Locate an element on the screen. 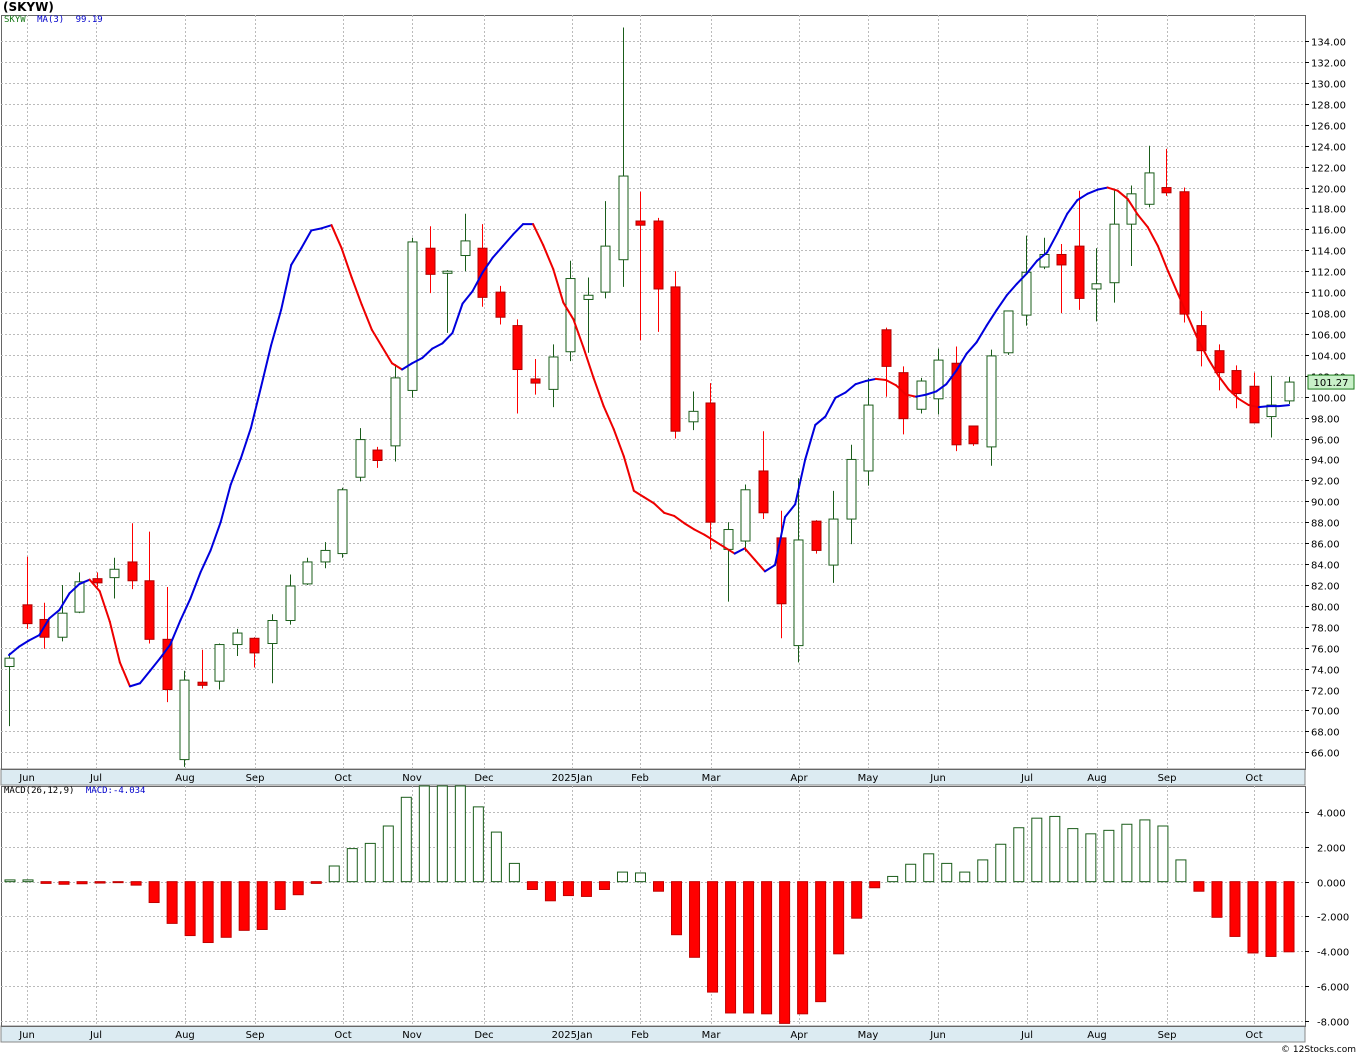 The height and width of the screenshot is (1056, 1360). x-tick-label-macd: Jul is located at coordinates (95, 1035).